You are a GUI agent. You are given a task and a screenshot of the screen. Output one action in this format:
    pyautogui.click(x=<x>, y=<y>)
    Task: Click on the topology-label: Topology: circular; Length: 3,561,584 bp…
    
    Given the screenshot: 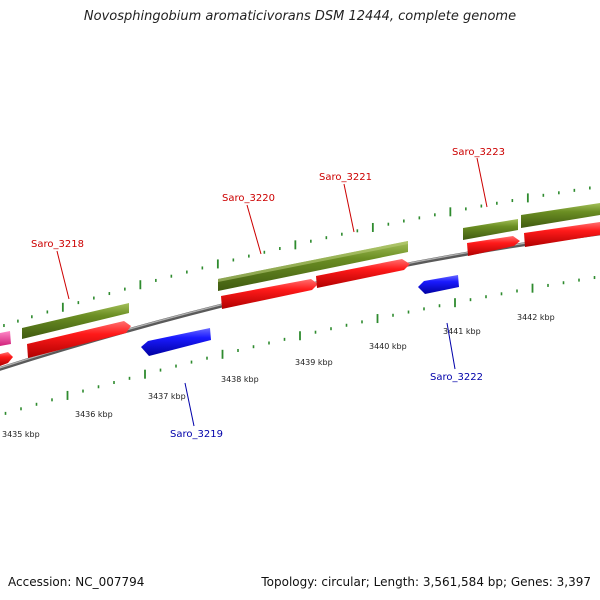 What is the action you would take?
    pyautogui.click(x=426, y=582)
    